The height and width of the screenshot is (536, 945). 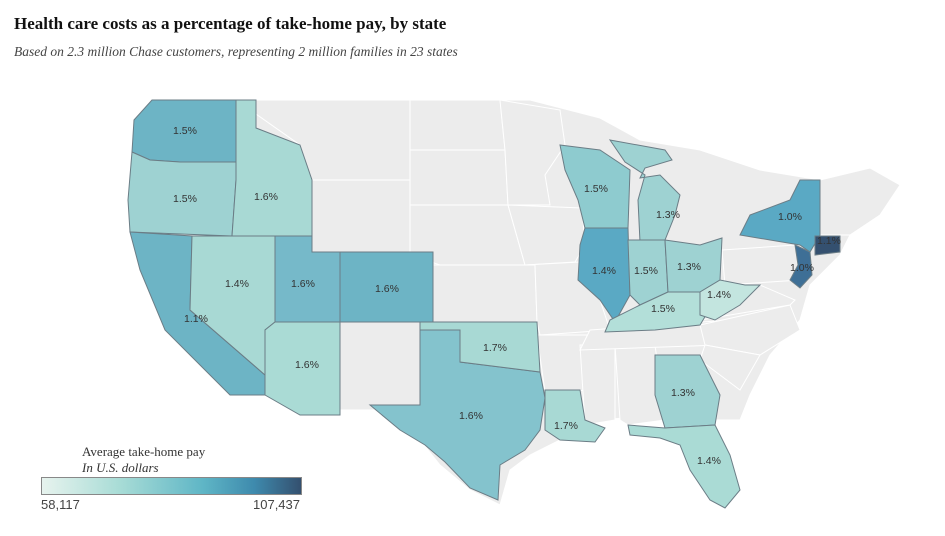 I want to click on state-label-OK: 1.7%, so click(x=495, y=348).